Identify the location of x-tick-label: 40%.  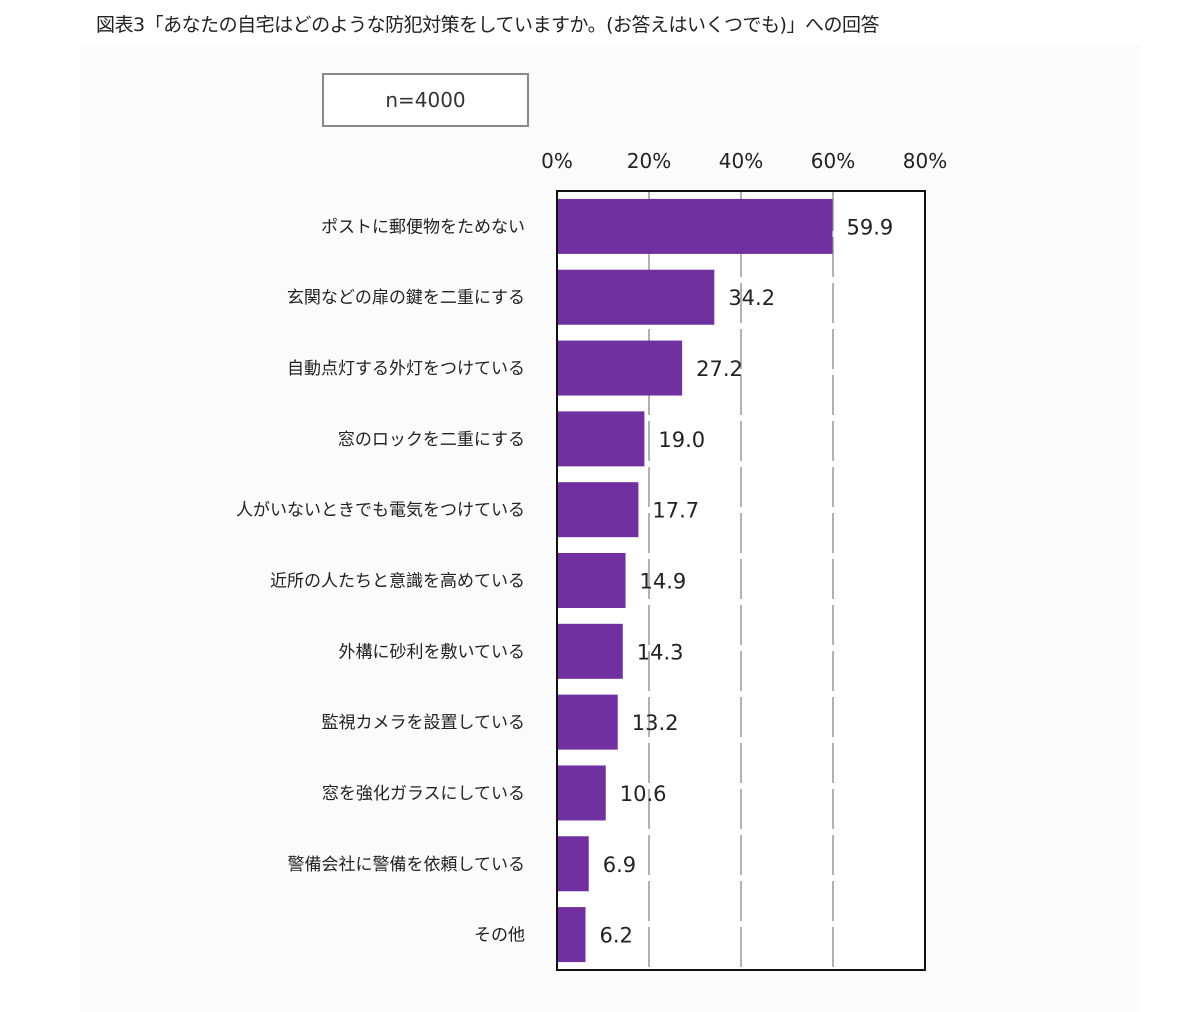
(741, 161).